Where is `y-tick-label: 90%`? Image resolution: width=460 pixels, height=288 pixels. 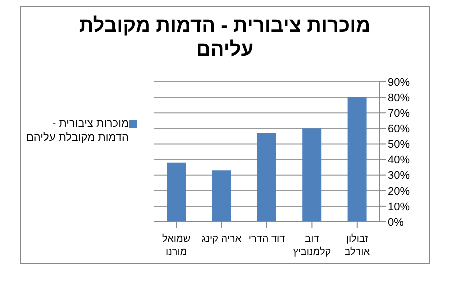
y-tick-label: 90% is located at coordinates (399, 82).